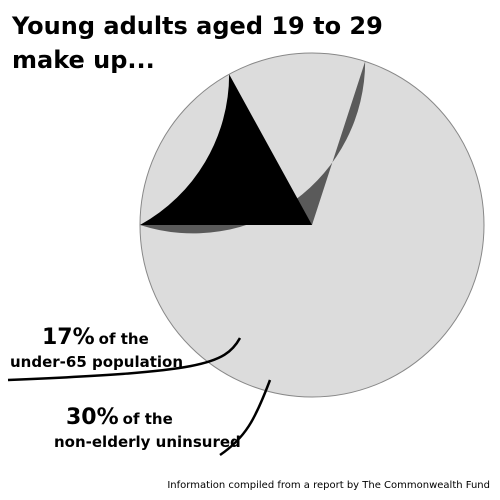 The width and height of the screenshot is (500, 500). Describe the element at coordinates (197, 26) in the screenshot. I see `chart-title: Young adults aged 19 to 29` at that location.